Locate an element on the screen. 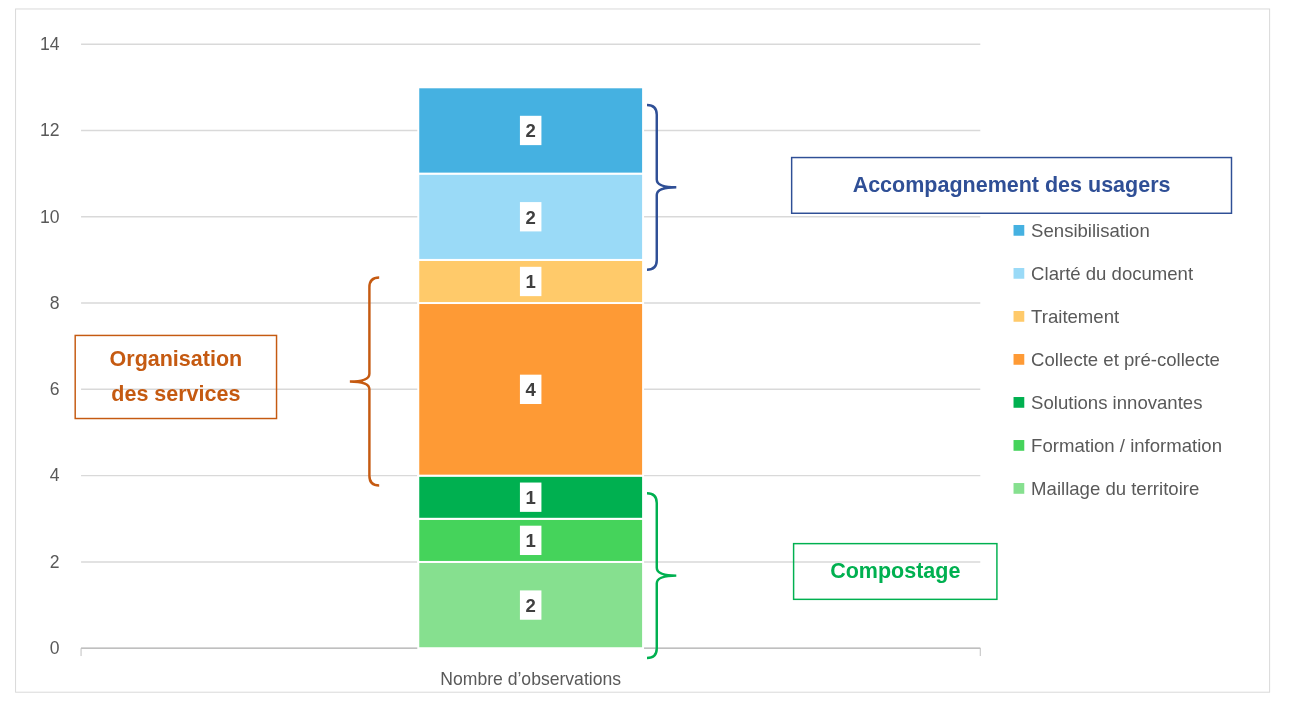 The width and height of the screenshot is (1293, 709). annotation: Accompagnement des usagers is located at coordinates (1011, 185).